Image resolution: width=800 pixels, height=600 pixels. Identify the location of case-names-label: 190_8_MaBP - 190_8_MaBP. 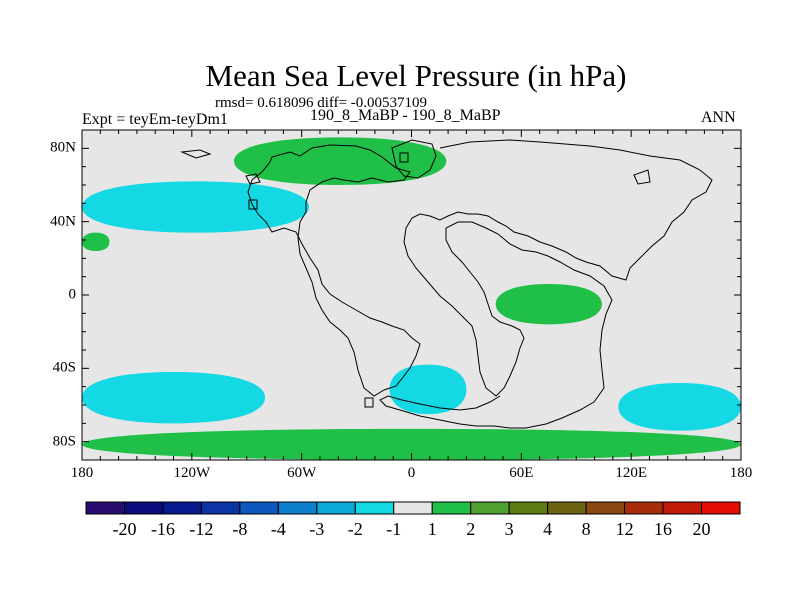
(405, 115).